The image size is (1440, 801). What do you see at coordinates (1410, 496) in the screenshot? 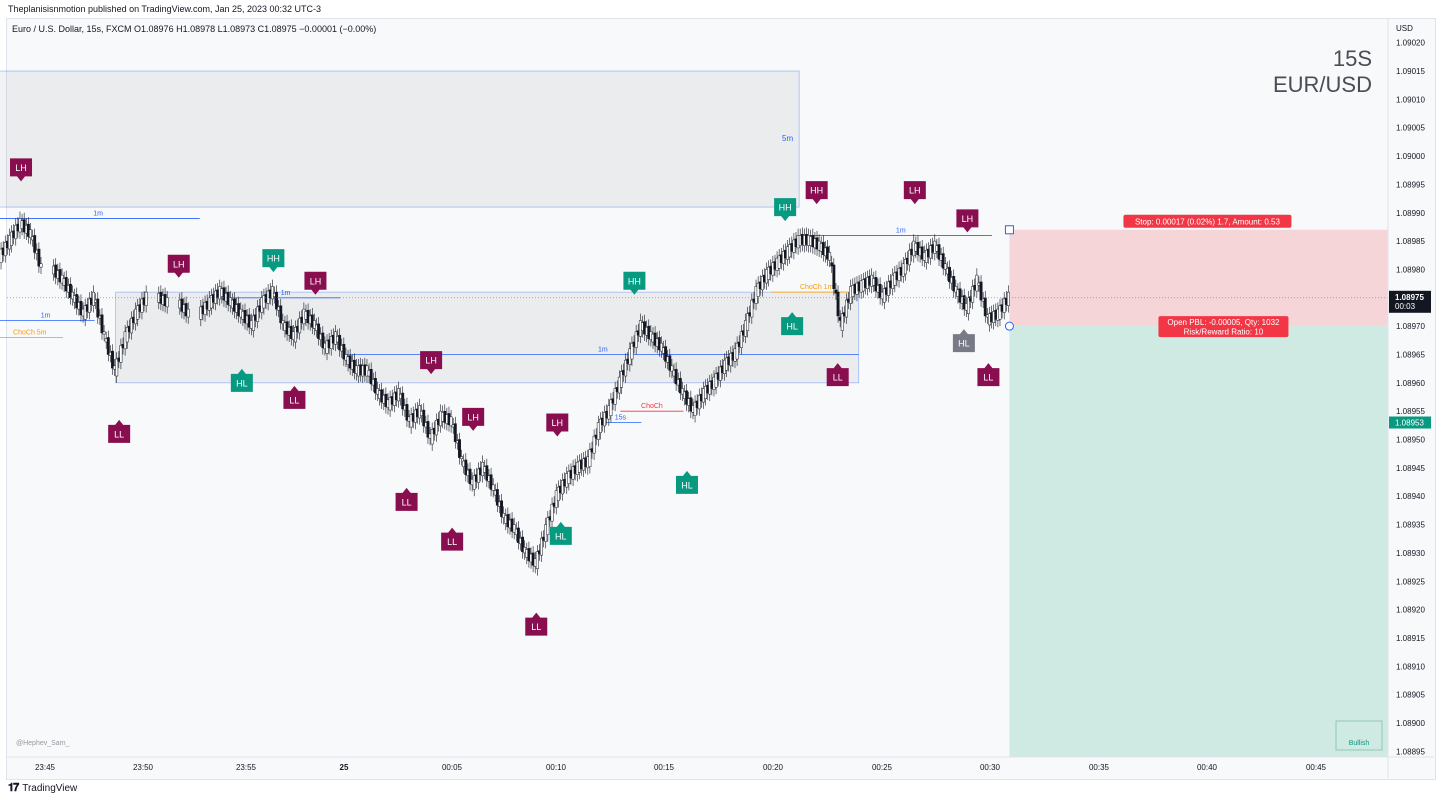
I see `price-tick: 1.08940` at bounding box center [1410, 496].